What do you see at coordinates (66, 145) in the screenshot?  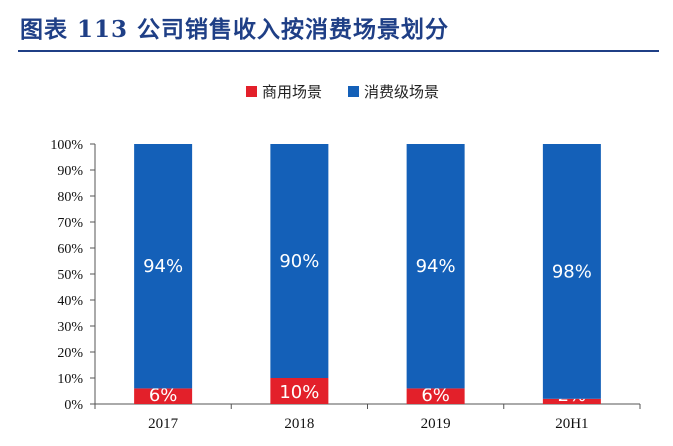 I see `y-tick-label: 100%` at bounding box center [66, 145].